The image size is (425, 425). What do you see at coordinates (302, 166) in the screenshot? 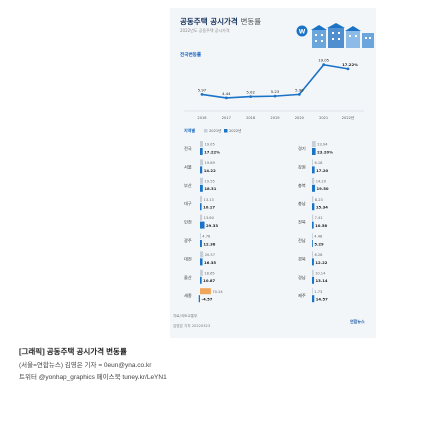
I see `region-label-right: 강원` at bounding box center [302, 166].